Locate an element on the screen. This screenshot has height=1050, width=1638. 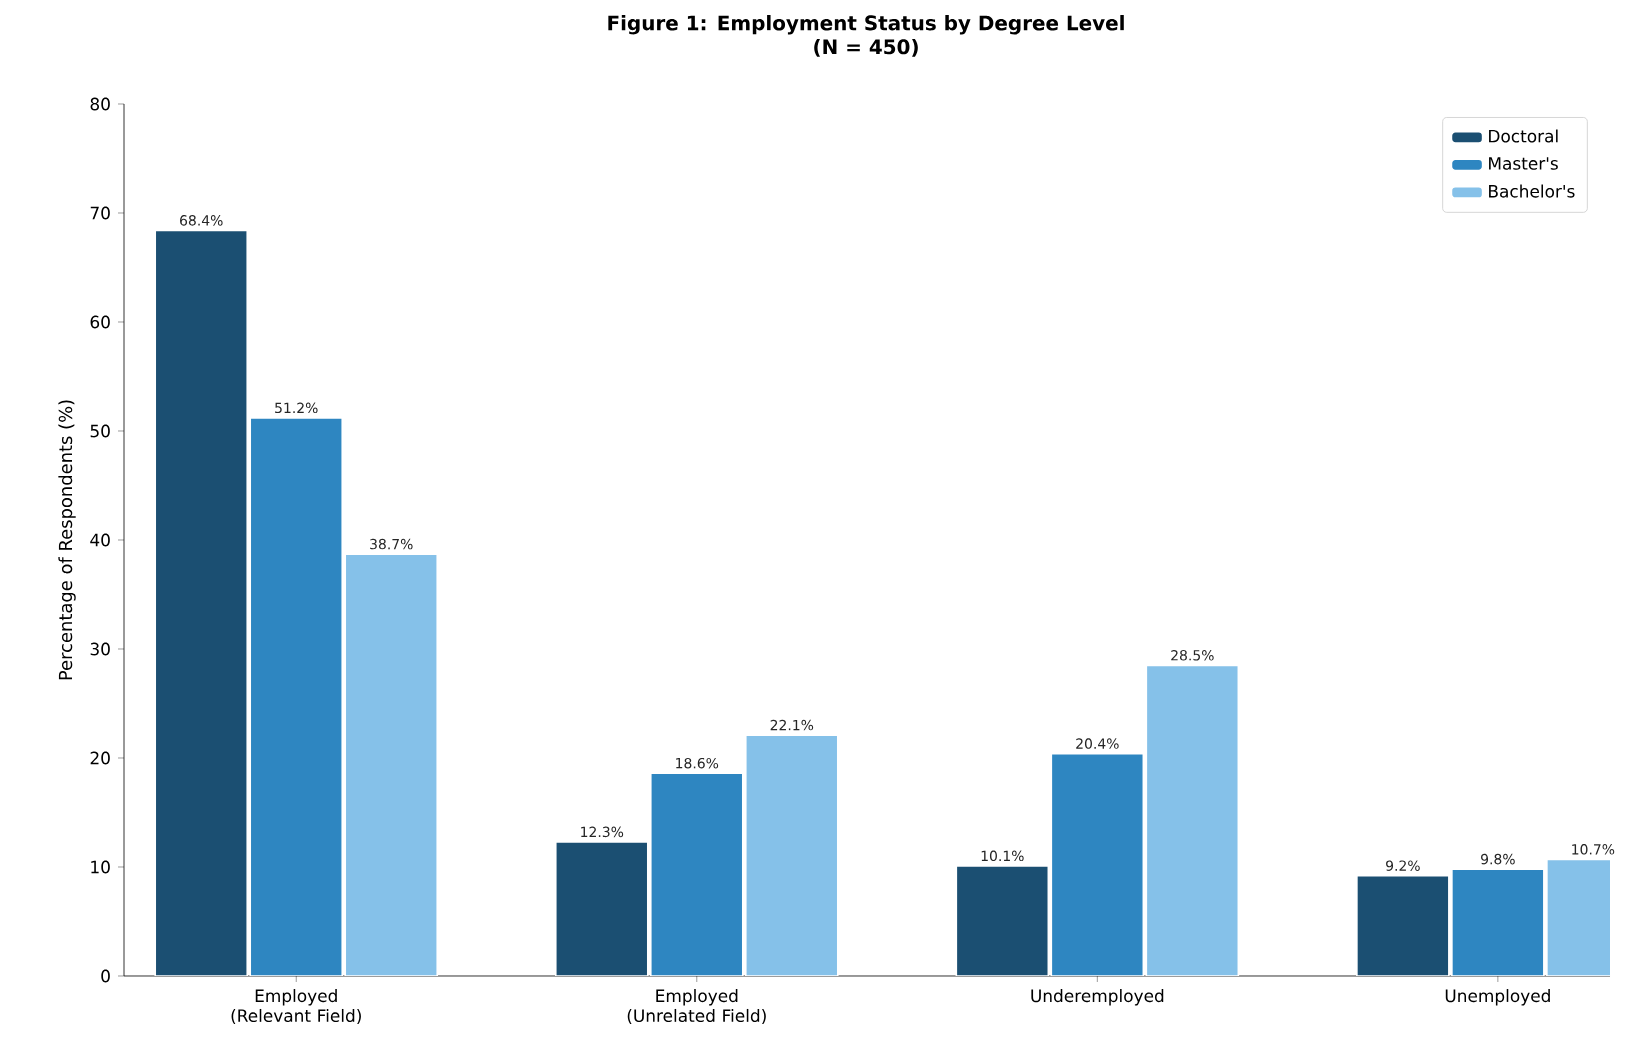
y-tick-label: 60 is located at coordinates (100, 322).